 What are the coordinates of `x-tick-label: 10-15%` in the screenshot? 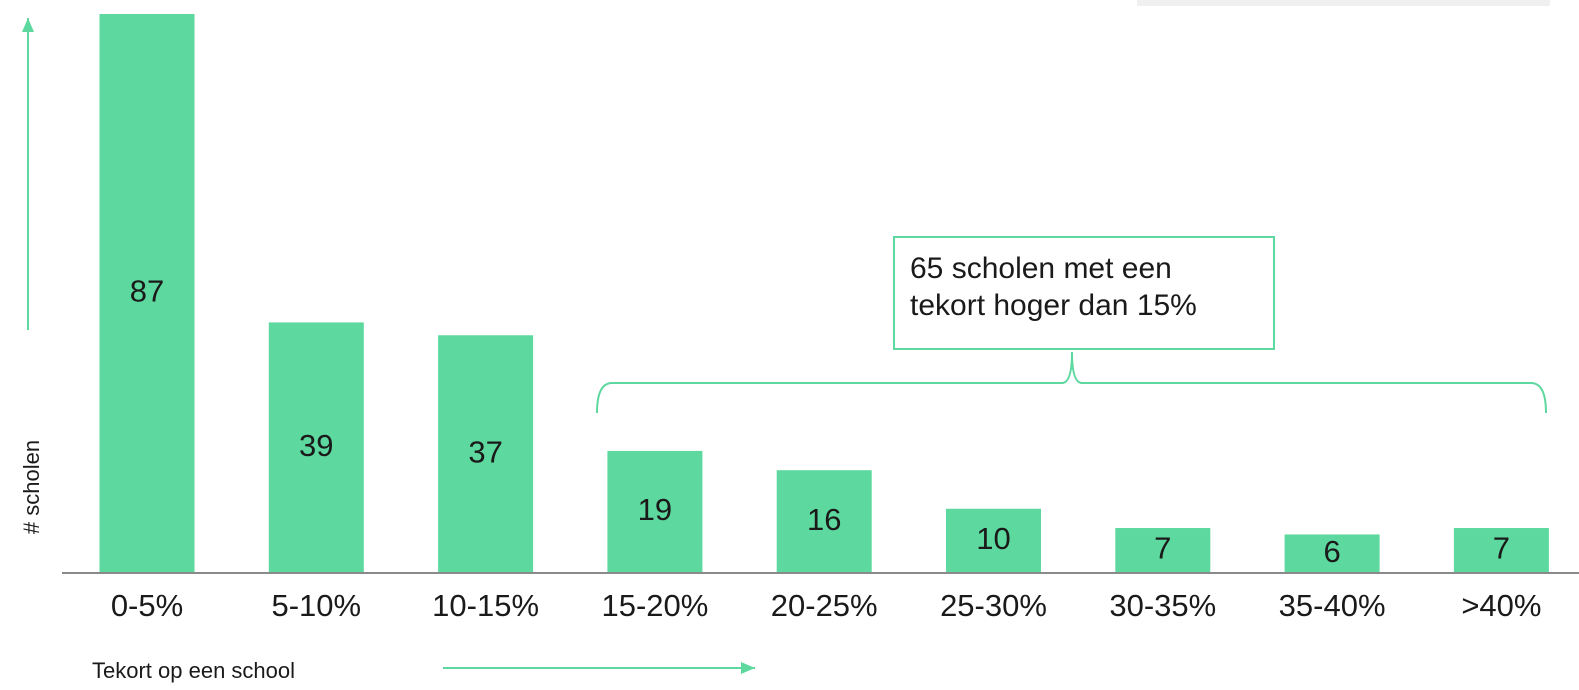 It's located at (485, 605).